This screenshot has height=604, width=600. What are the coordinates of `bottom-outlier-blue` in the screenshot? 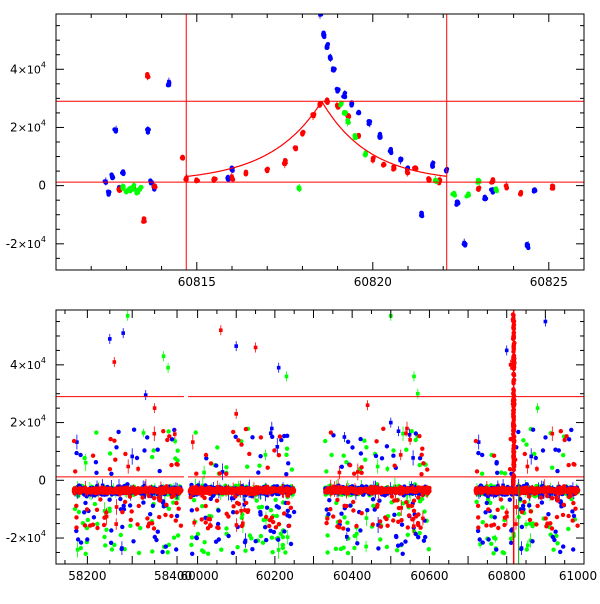 It's located at (398, 431).